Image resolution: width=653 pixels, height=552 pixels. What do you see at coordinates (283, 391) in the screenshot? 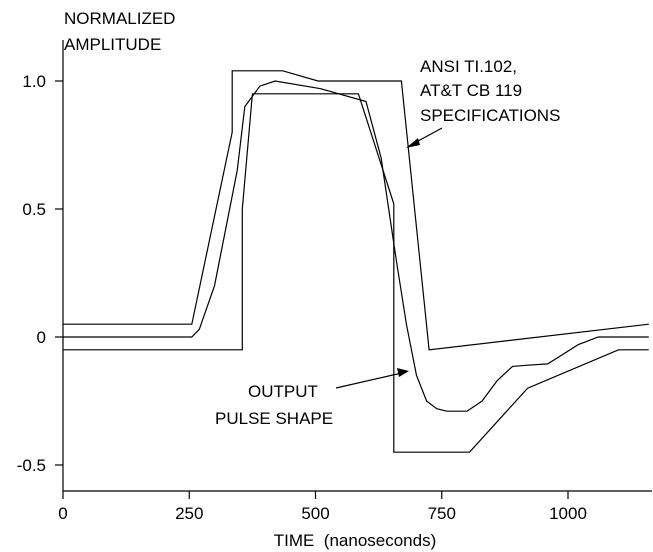
I see `pulse-annotation-line-1: OUTPUT` at bounding box center [283, 391].